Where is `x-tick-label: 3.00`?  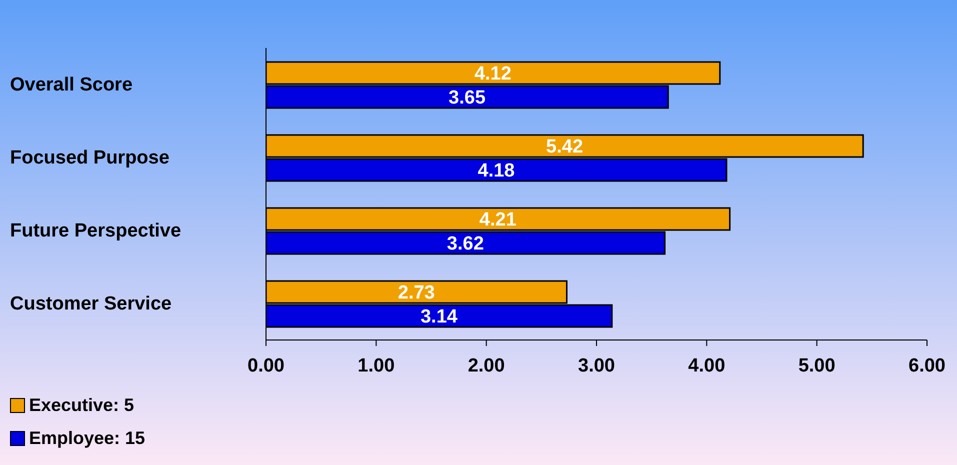
x-tick-label: 3.00 is located at coordinates (596, 365).